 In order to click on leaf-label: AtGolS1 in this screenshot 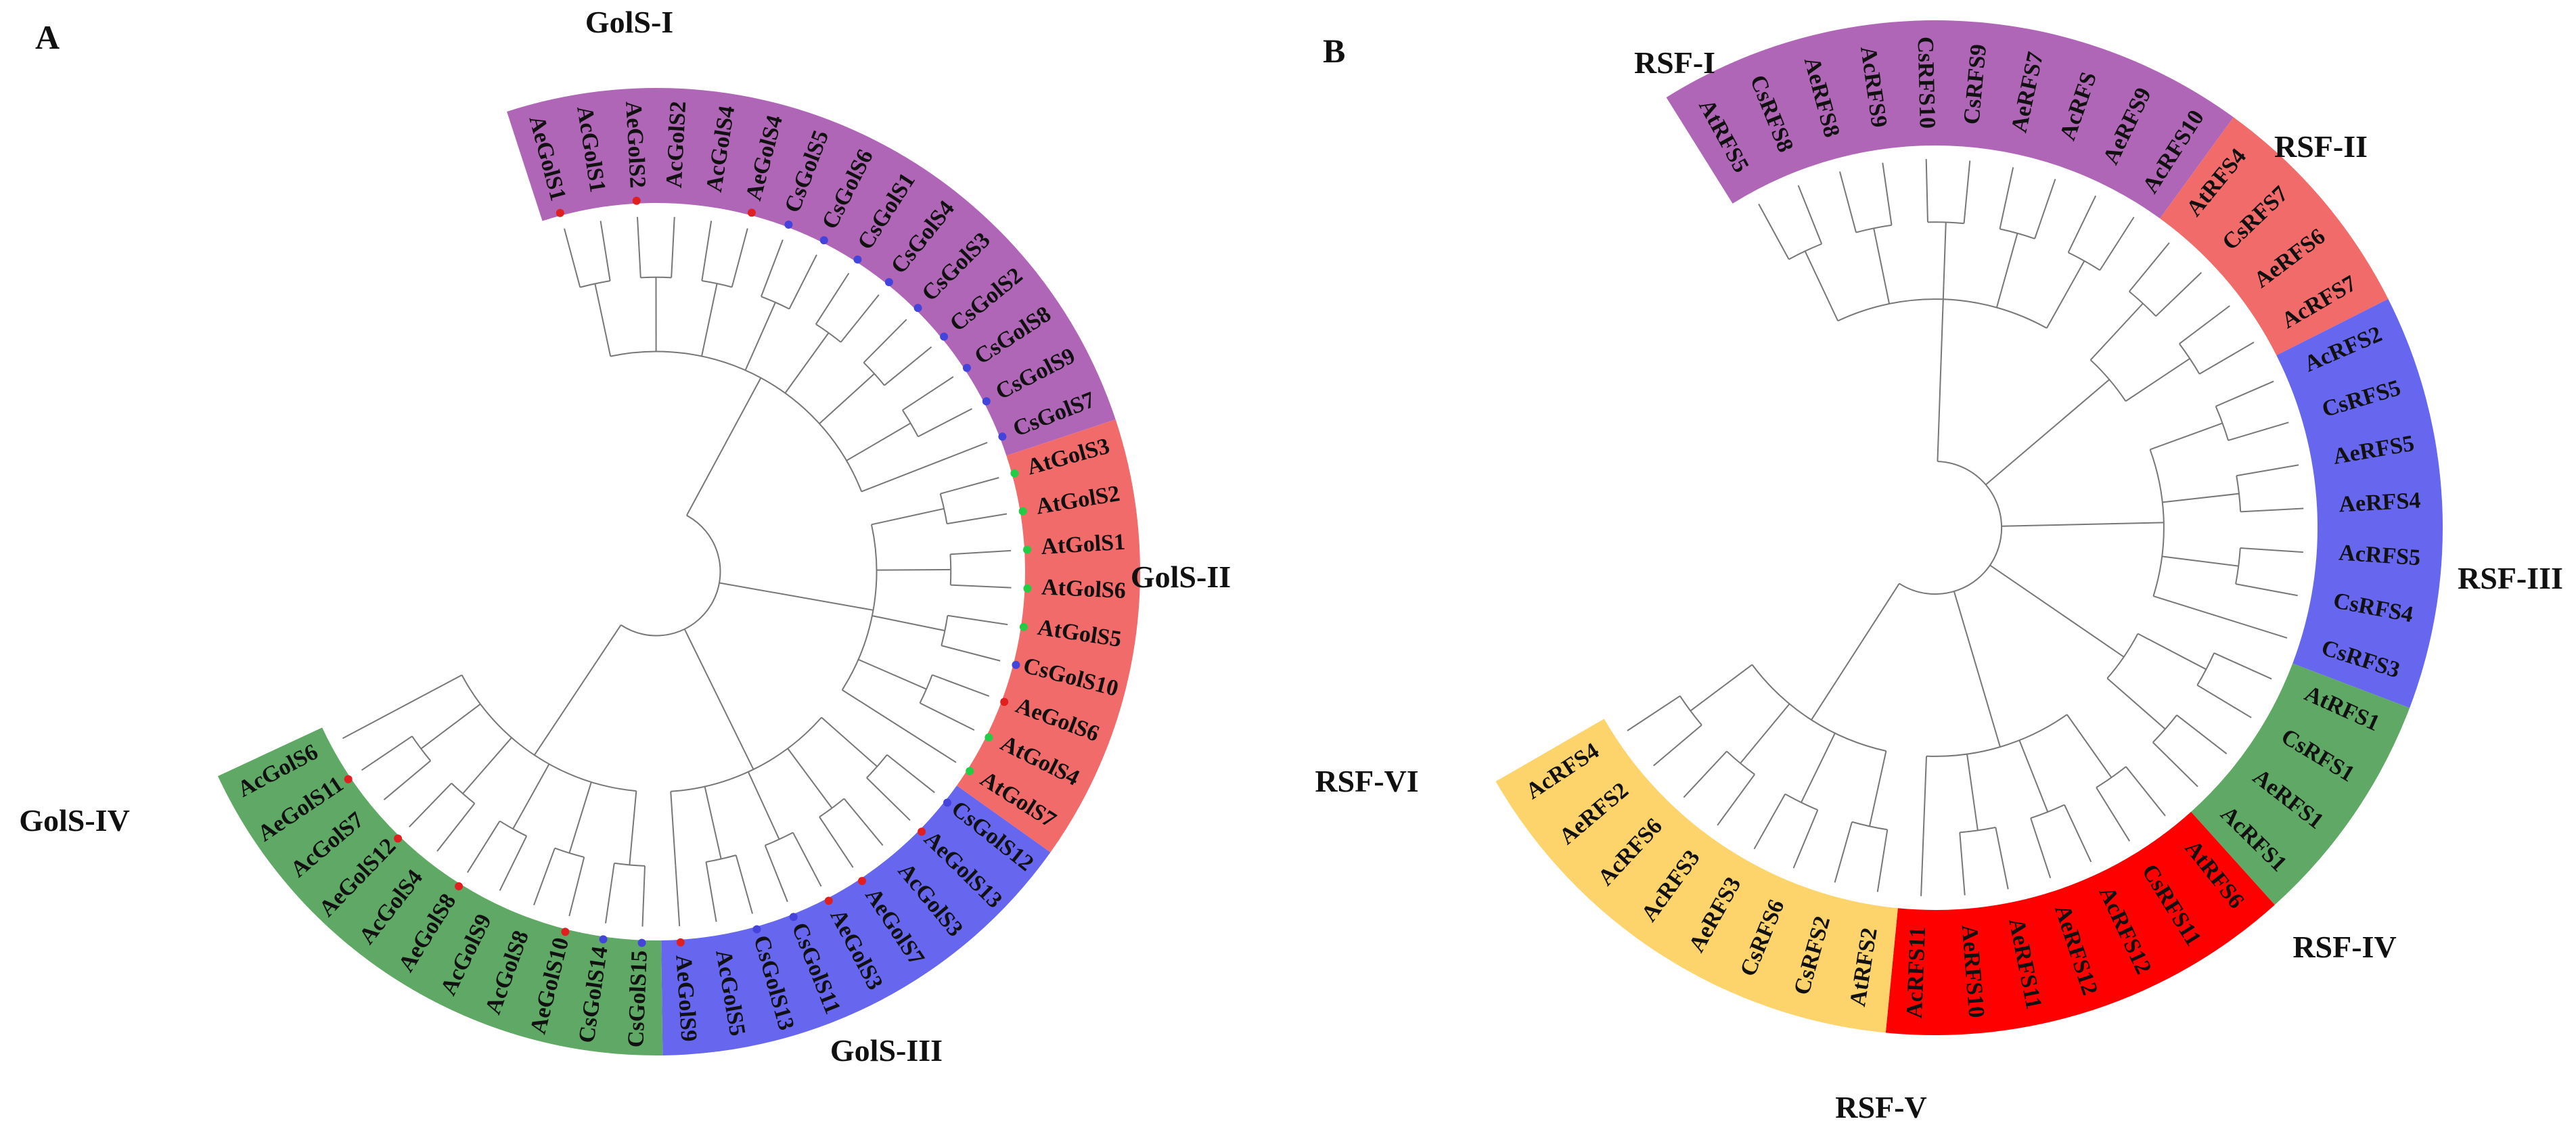, I will do `click(1083, 545)`.